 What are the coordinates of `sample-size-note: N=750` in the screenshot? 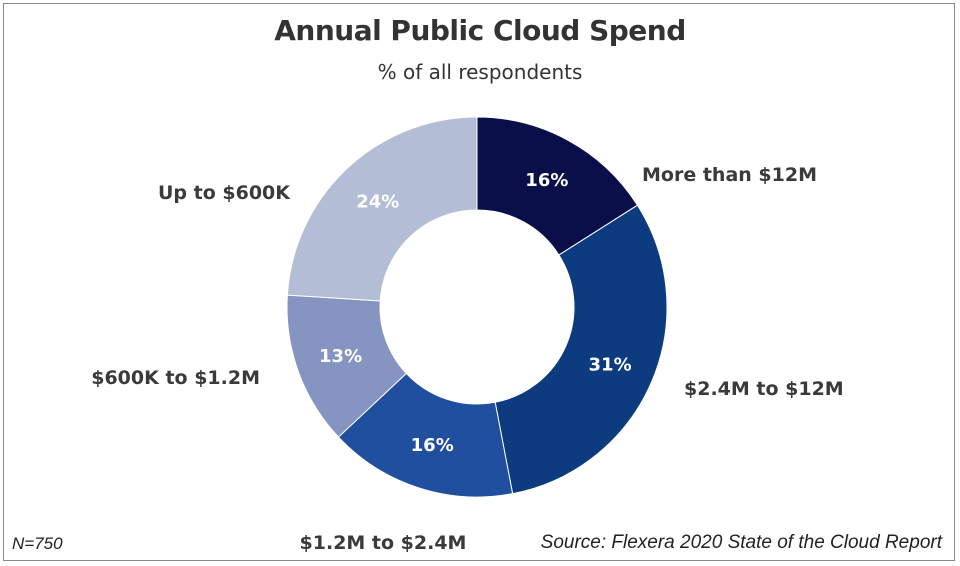 It's located at (37, 543).